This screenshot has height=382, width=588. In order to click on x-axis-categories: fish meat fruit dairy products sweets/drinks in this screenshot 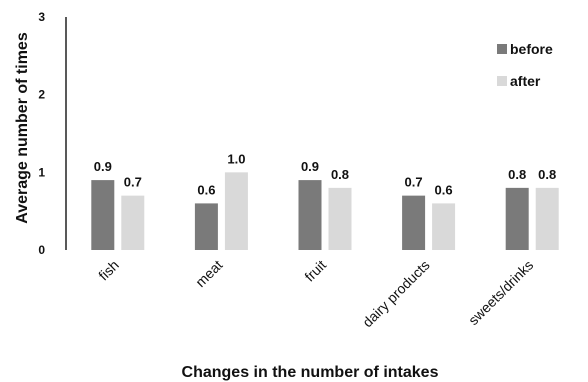, I will do `click(315, 294)`.